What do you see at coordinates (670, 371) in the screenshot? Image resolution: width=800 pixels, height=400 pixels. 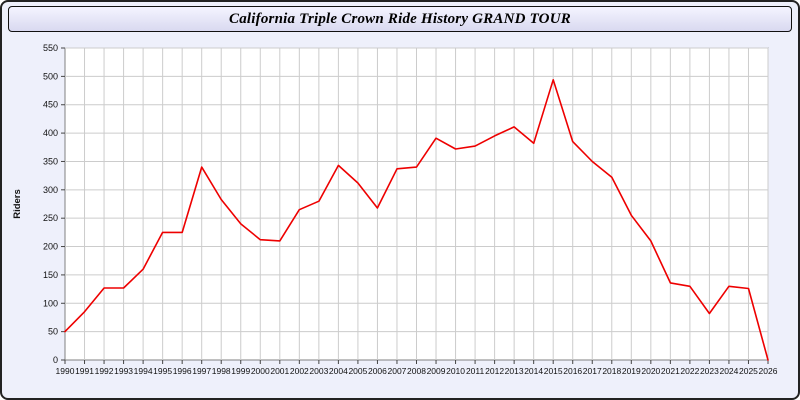 I see `svg-text: 2021` at bounding box center [670, 371].